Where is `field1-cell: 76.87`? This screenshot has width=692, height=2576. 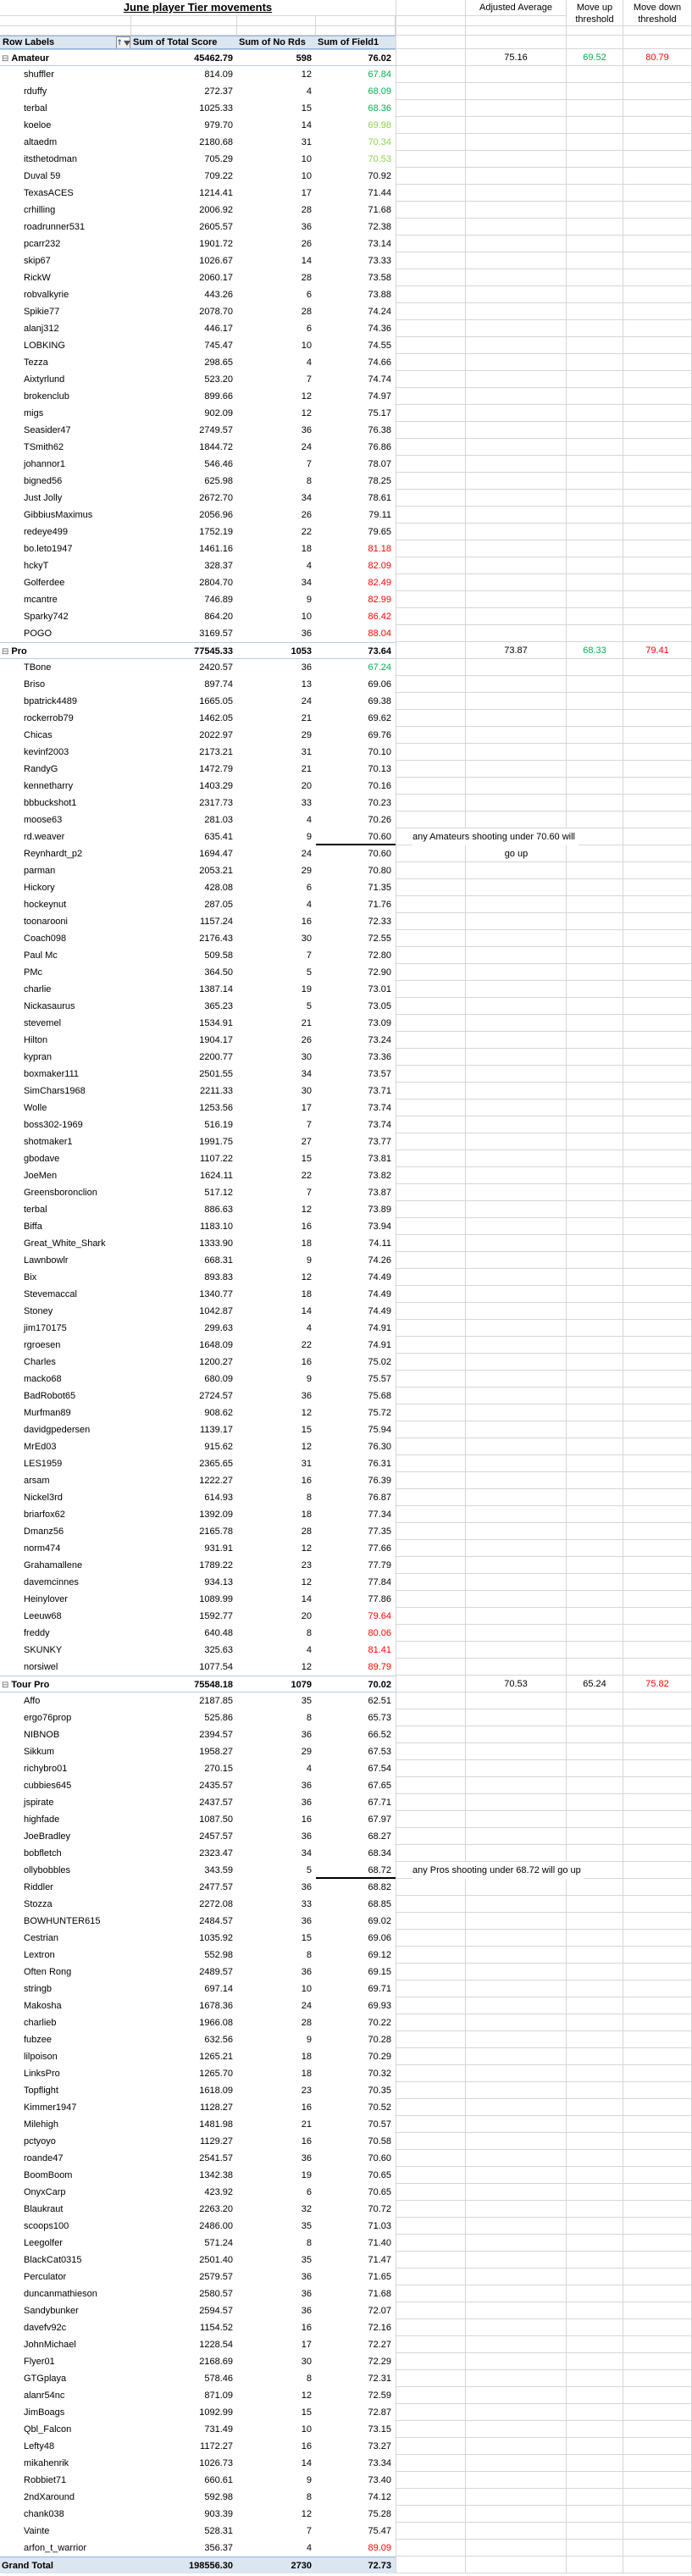
field1-cell: 76.87 is located at coordinates (379, 1498).